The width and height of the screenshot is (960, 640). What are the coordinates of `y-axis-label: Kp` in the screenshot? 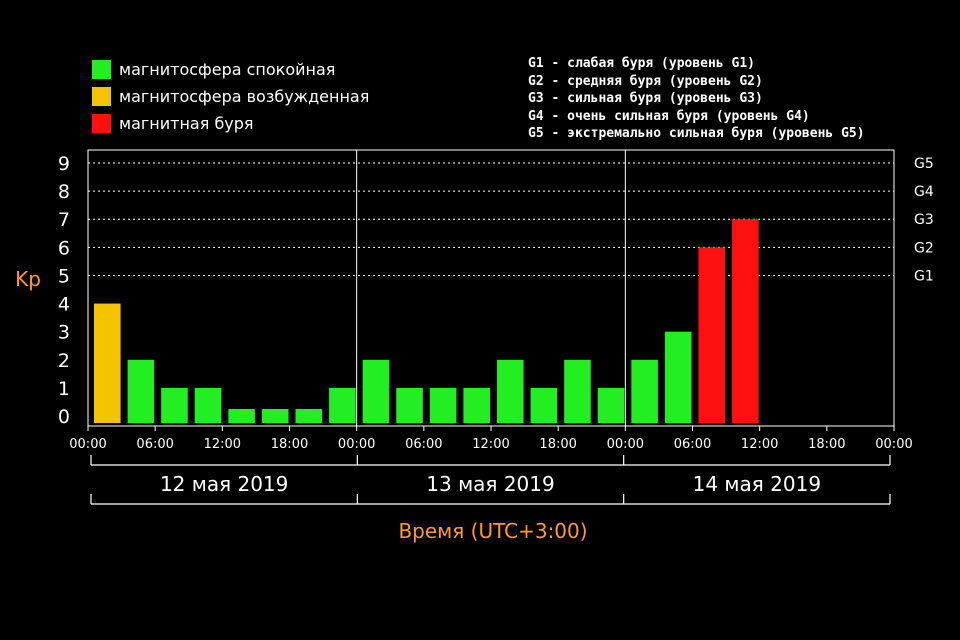 It's located at (28, 279).